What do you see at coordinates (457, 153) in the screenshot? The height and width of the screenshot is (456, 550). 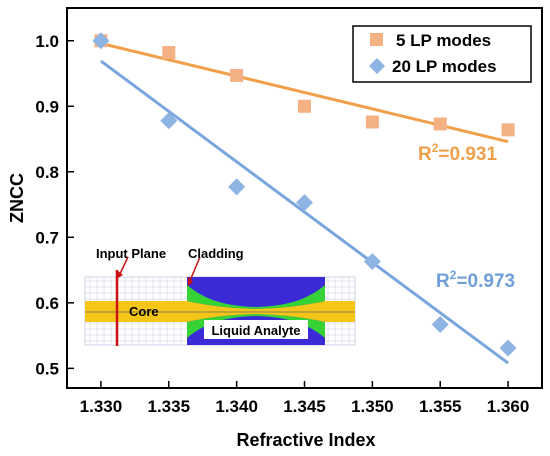 I see `r2-label-5lp: R2=0.931` at bounding box center [457, 153].